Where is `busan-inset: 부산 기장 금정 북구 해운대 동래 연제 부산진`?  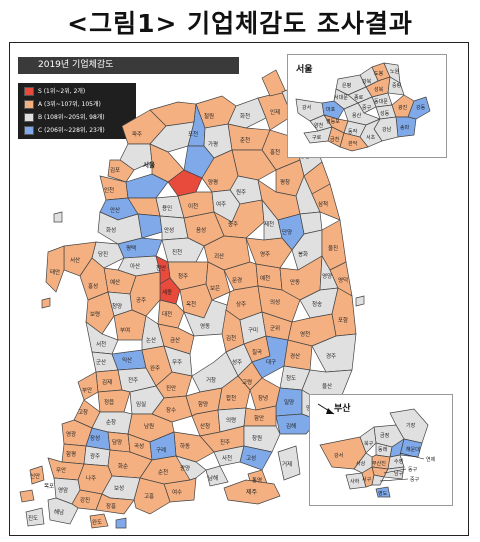
busan-inset: 부산 기장 금정 북구 해운대 동래 연제 부산진 is located at coordinates (381, 450).